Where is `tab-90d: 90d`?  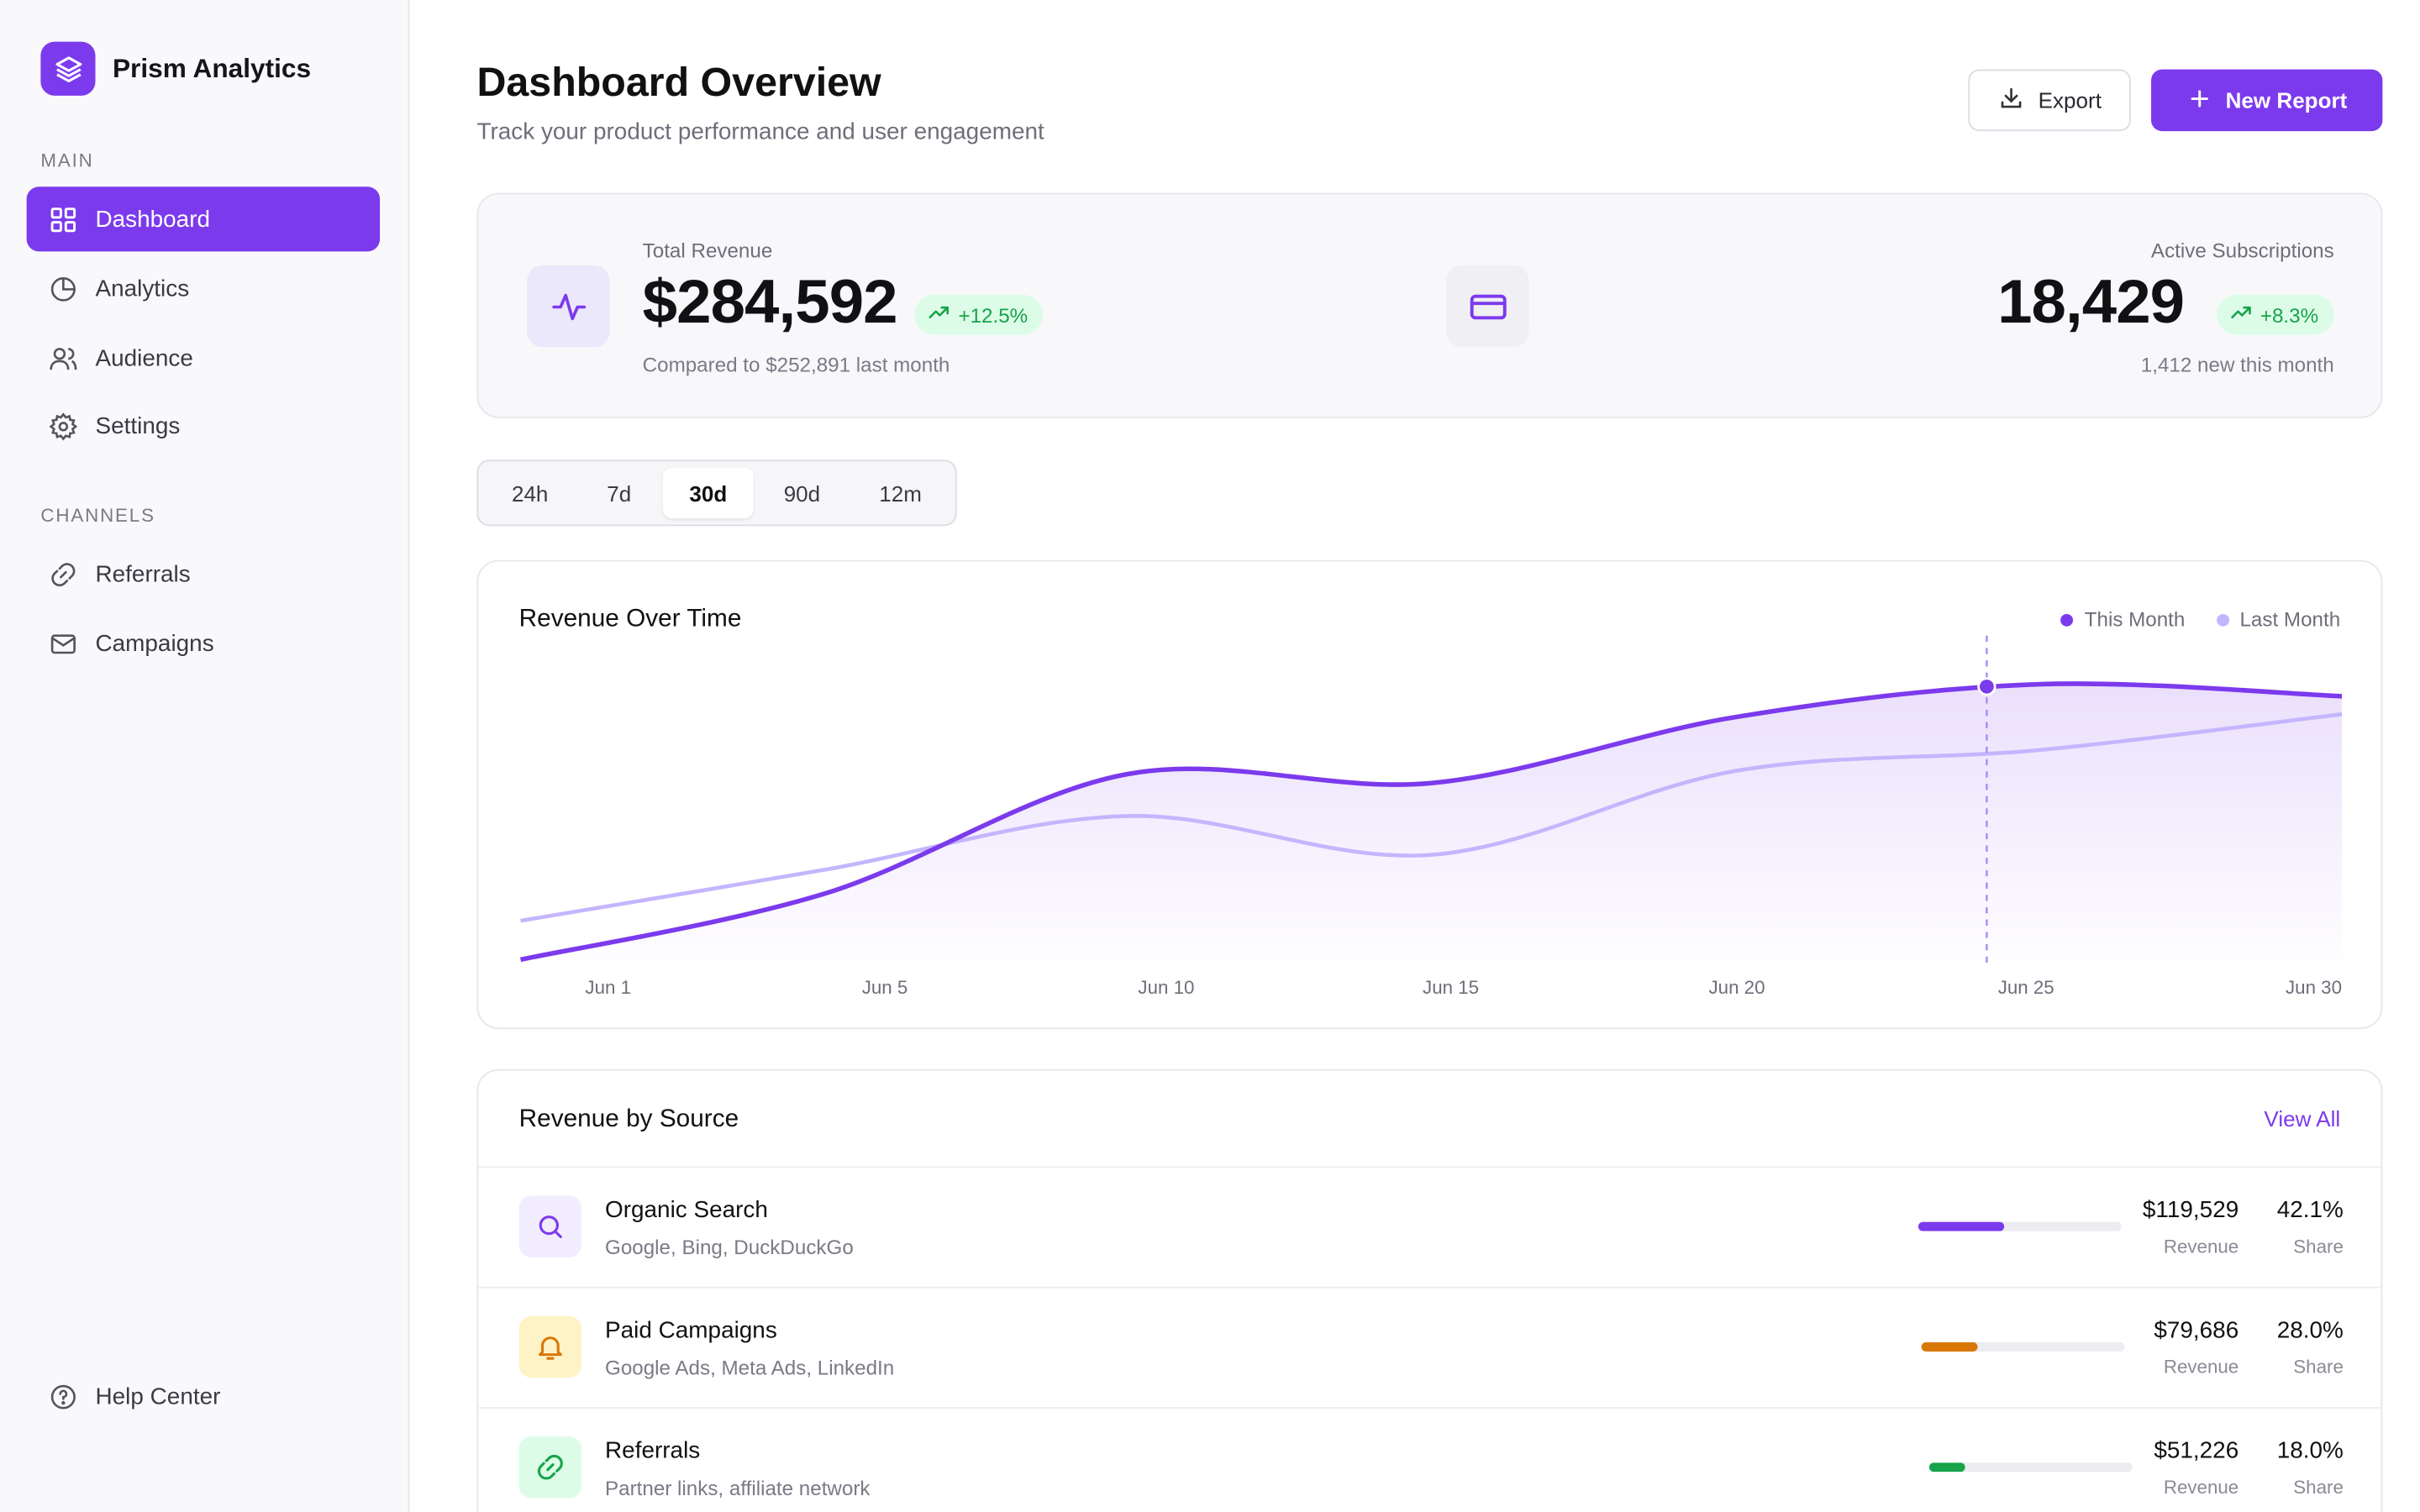 tab-90d: 90d is located at coordinates (802, 493).